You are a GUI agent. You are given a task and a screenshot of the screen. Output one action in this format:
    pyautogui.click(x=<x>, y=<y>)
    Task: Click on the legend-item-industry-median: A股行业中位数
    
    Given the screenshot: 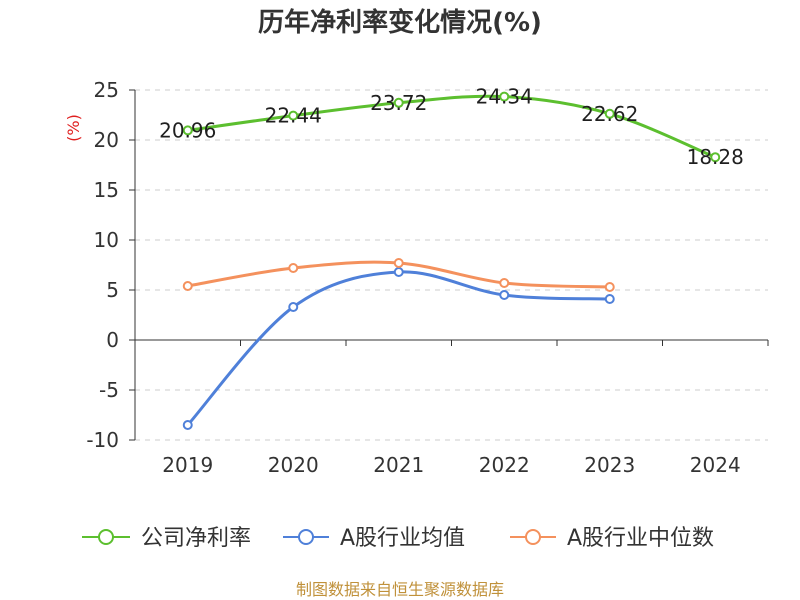 What is the action you would take?
    pyautogui.click(x=612, y=538)
    